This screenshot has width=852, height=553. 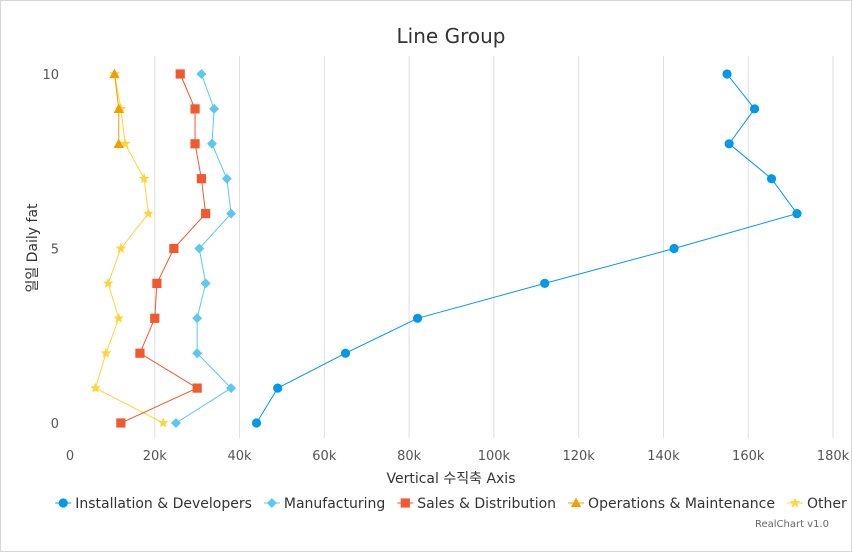 What do you see at coordinates (833, 456) in the screenshot?
I see `x-tick-label: 180k` at bounding box center [833, 456].